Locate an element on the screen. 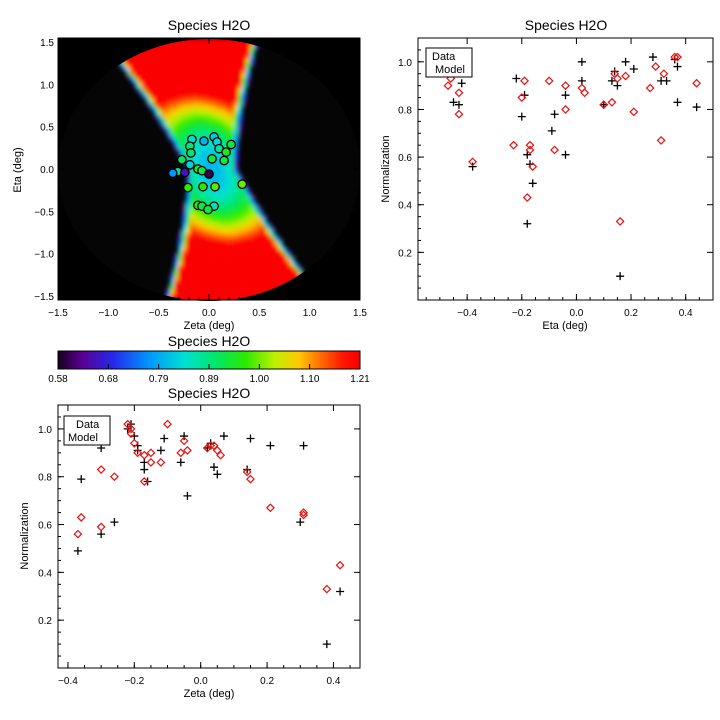  x-tick-label: 0.4 is located at coordinates (333, 681).